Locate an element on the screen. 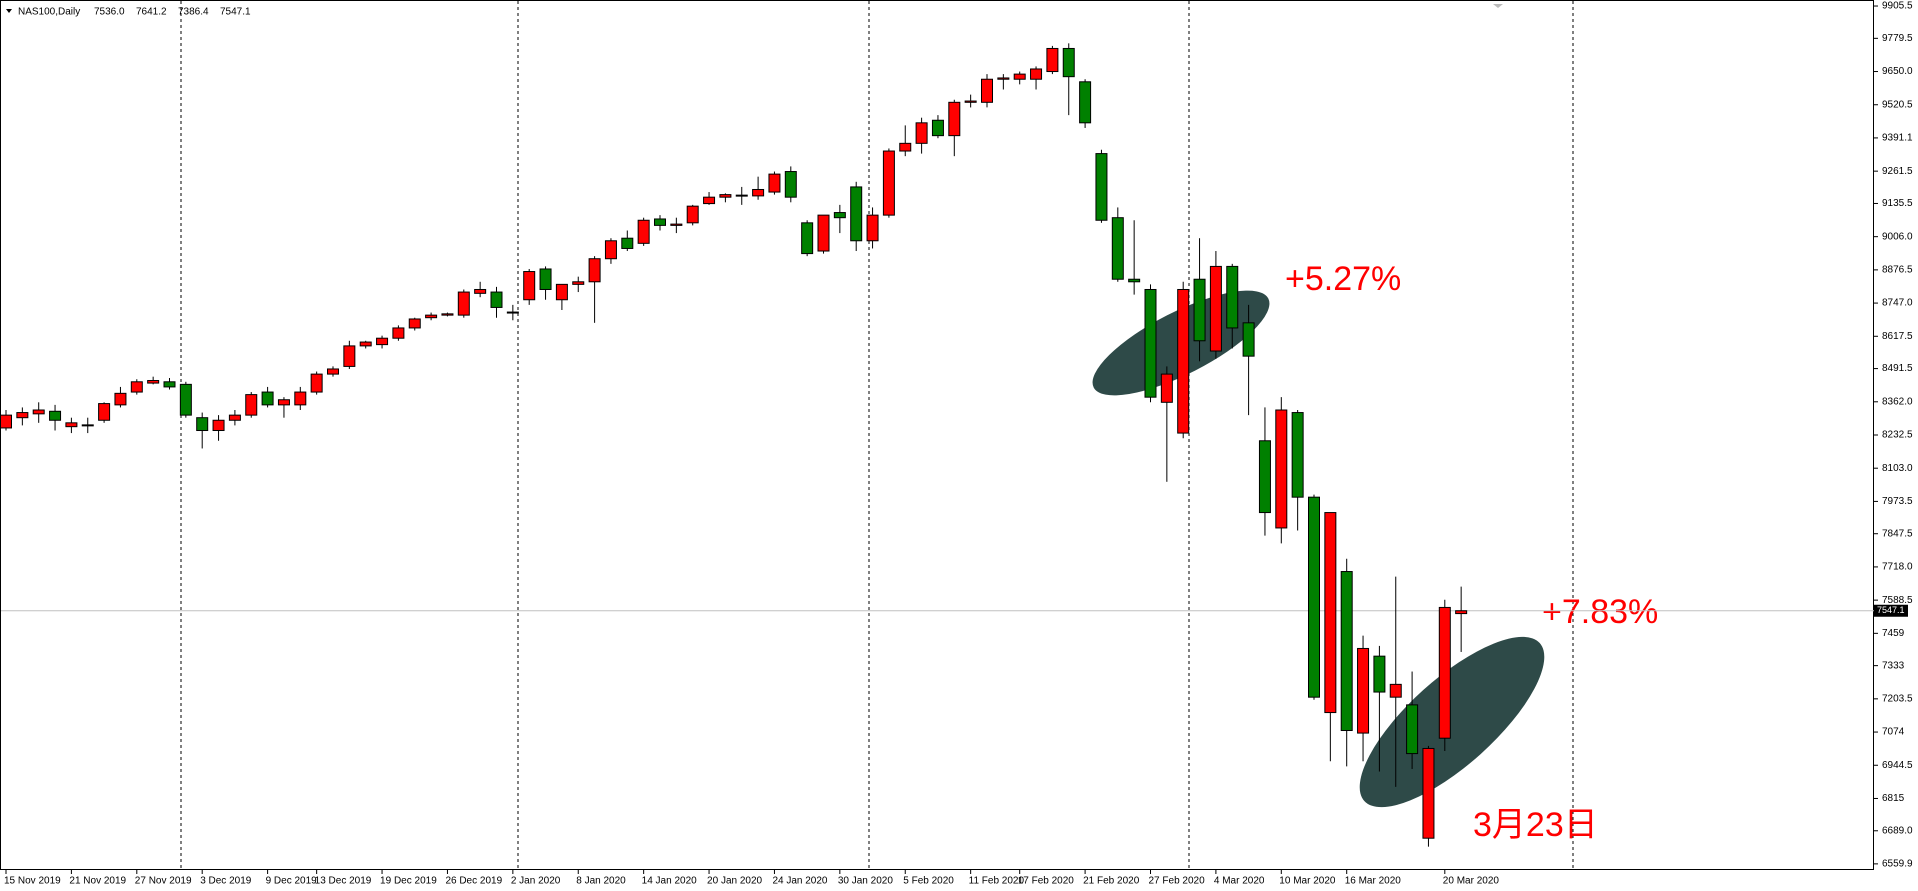  y-tick-label: 9650.0 is located at coordinates (1897, 71).